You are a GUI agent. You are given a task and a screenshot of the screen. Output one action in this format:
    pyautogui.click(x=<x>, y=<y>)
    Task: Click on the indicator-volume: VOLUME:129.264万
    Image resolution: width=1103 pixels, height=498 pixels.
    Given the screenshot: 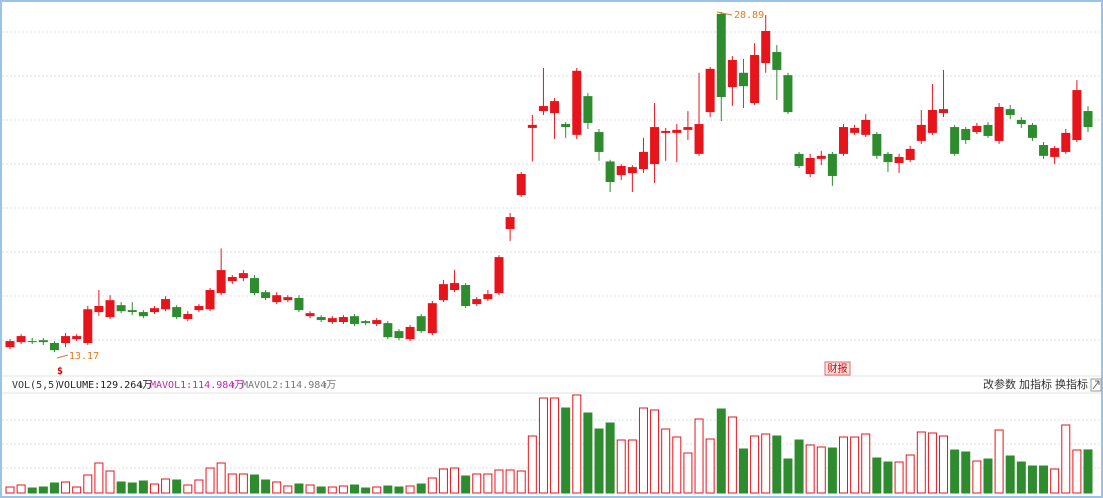 What is the action you would take?
    pyautogui.click(x=105, y=385)
    